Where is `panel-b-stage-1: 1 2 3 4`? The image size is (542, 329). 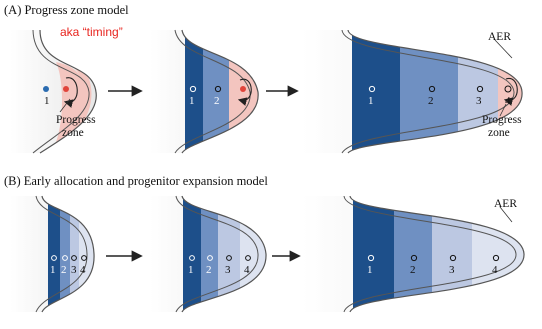 panel-b-stage-1: 1 2 3 4 is located at coordinates (52, 254).